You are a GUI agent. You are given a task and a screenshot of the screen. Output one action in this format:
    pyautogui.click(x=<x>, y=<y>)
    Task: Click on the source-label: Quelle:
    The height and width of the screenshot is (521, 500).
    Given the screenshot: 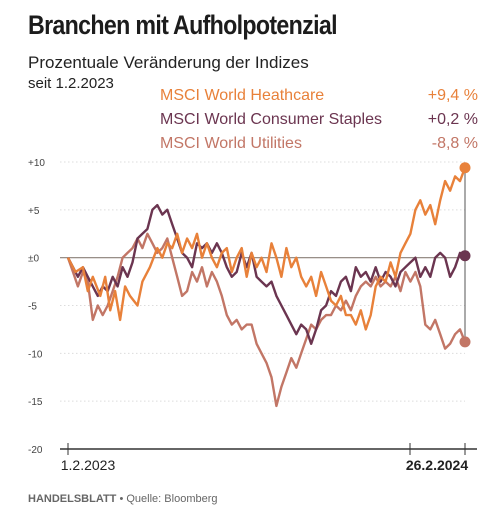 What is the action you would take?
    pyautogui.click(x=144, y=499)
    